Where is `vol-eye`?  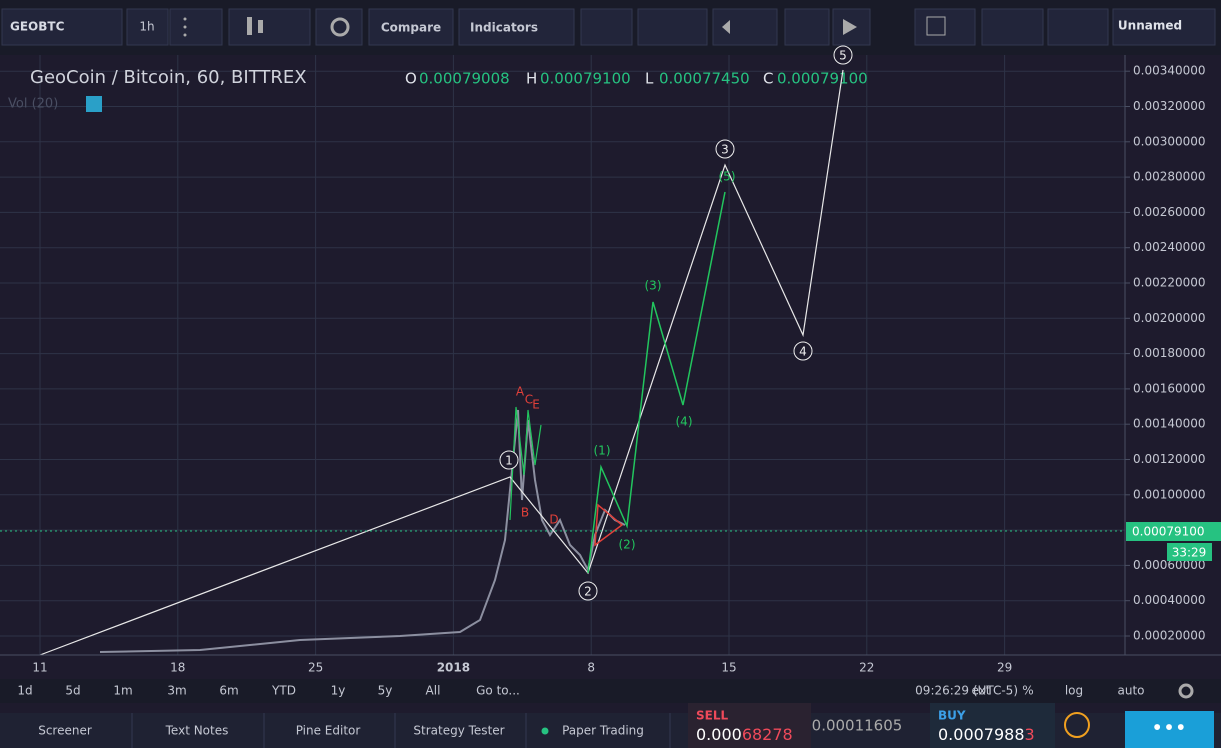
vol-eye is located at coordinates (94, 104).